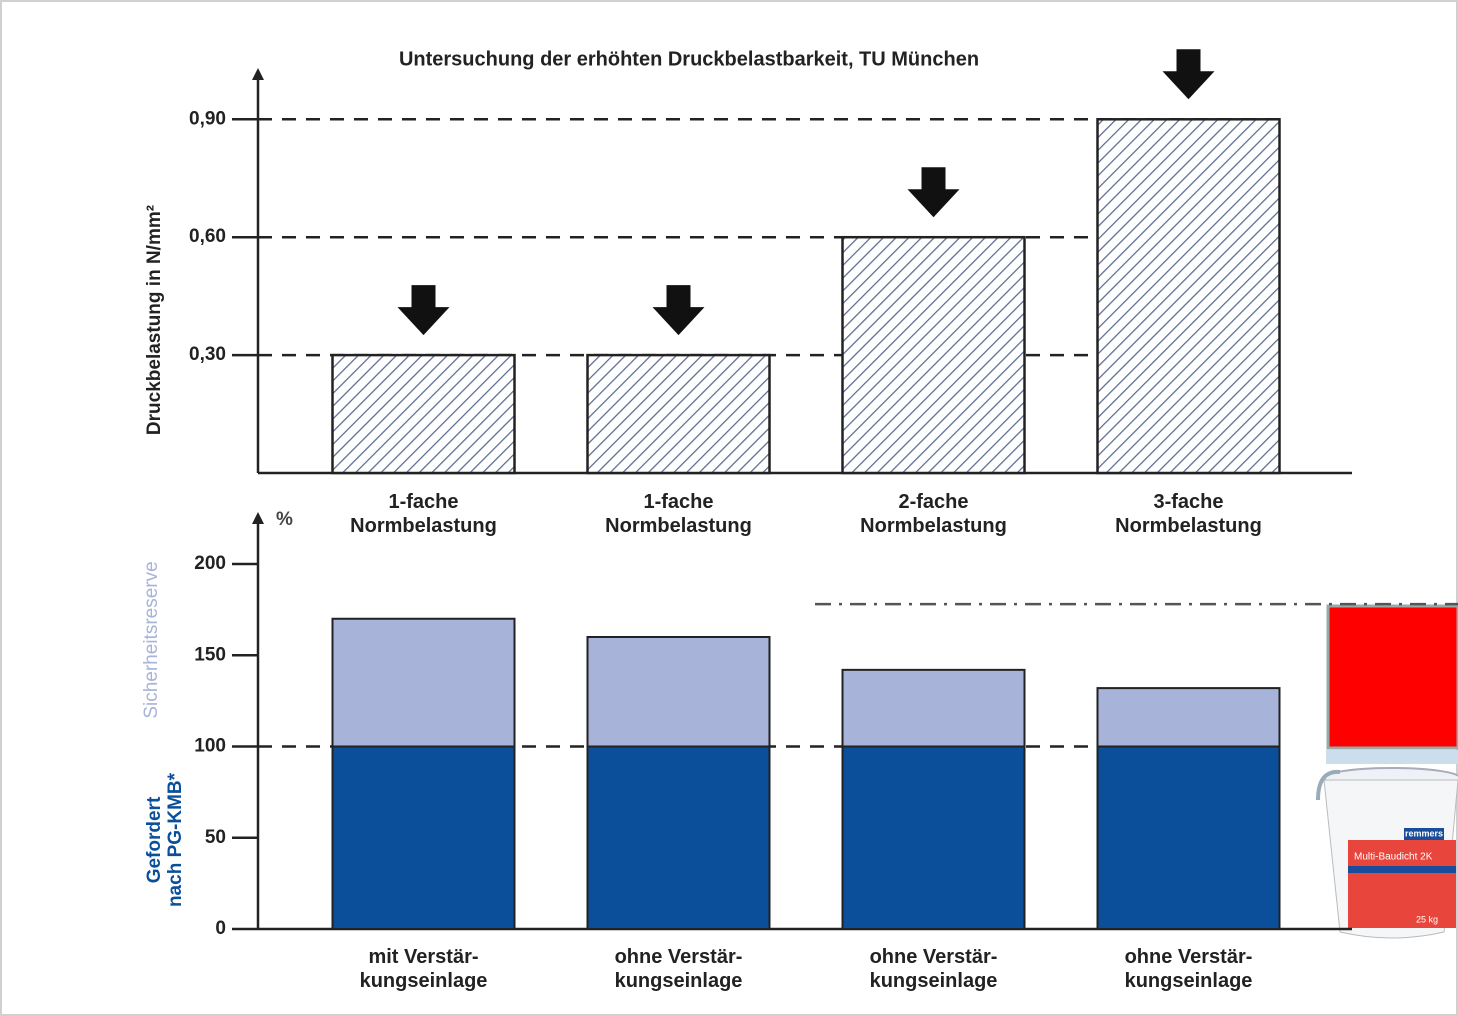 Image resolution: width=1458 pixels, height=1016 pixels. Describe the element at coordinates (210, 746) in the screenshot. I see `y-tick-label: 100` at that location.